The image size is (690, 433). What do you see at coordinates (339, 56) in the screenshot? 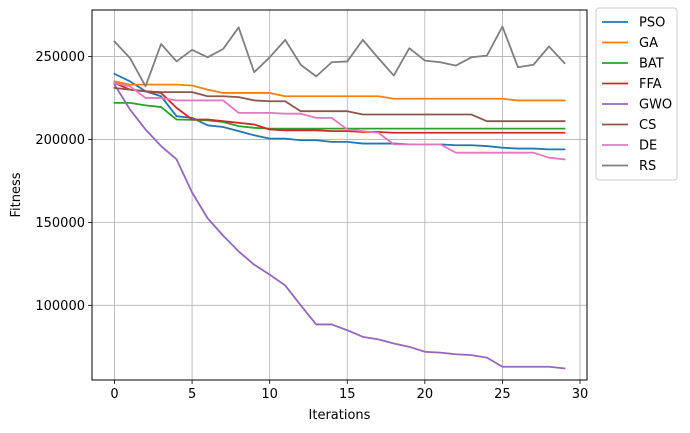
I see `series-line-rs` at bounding box center [339, 56].